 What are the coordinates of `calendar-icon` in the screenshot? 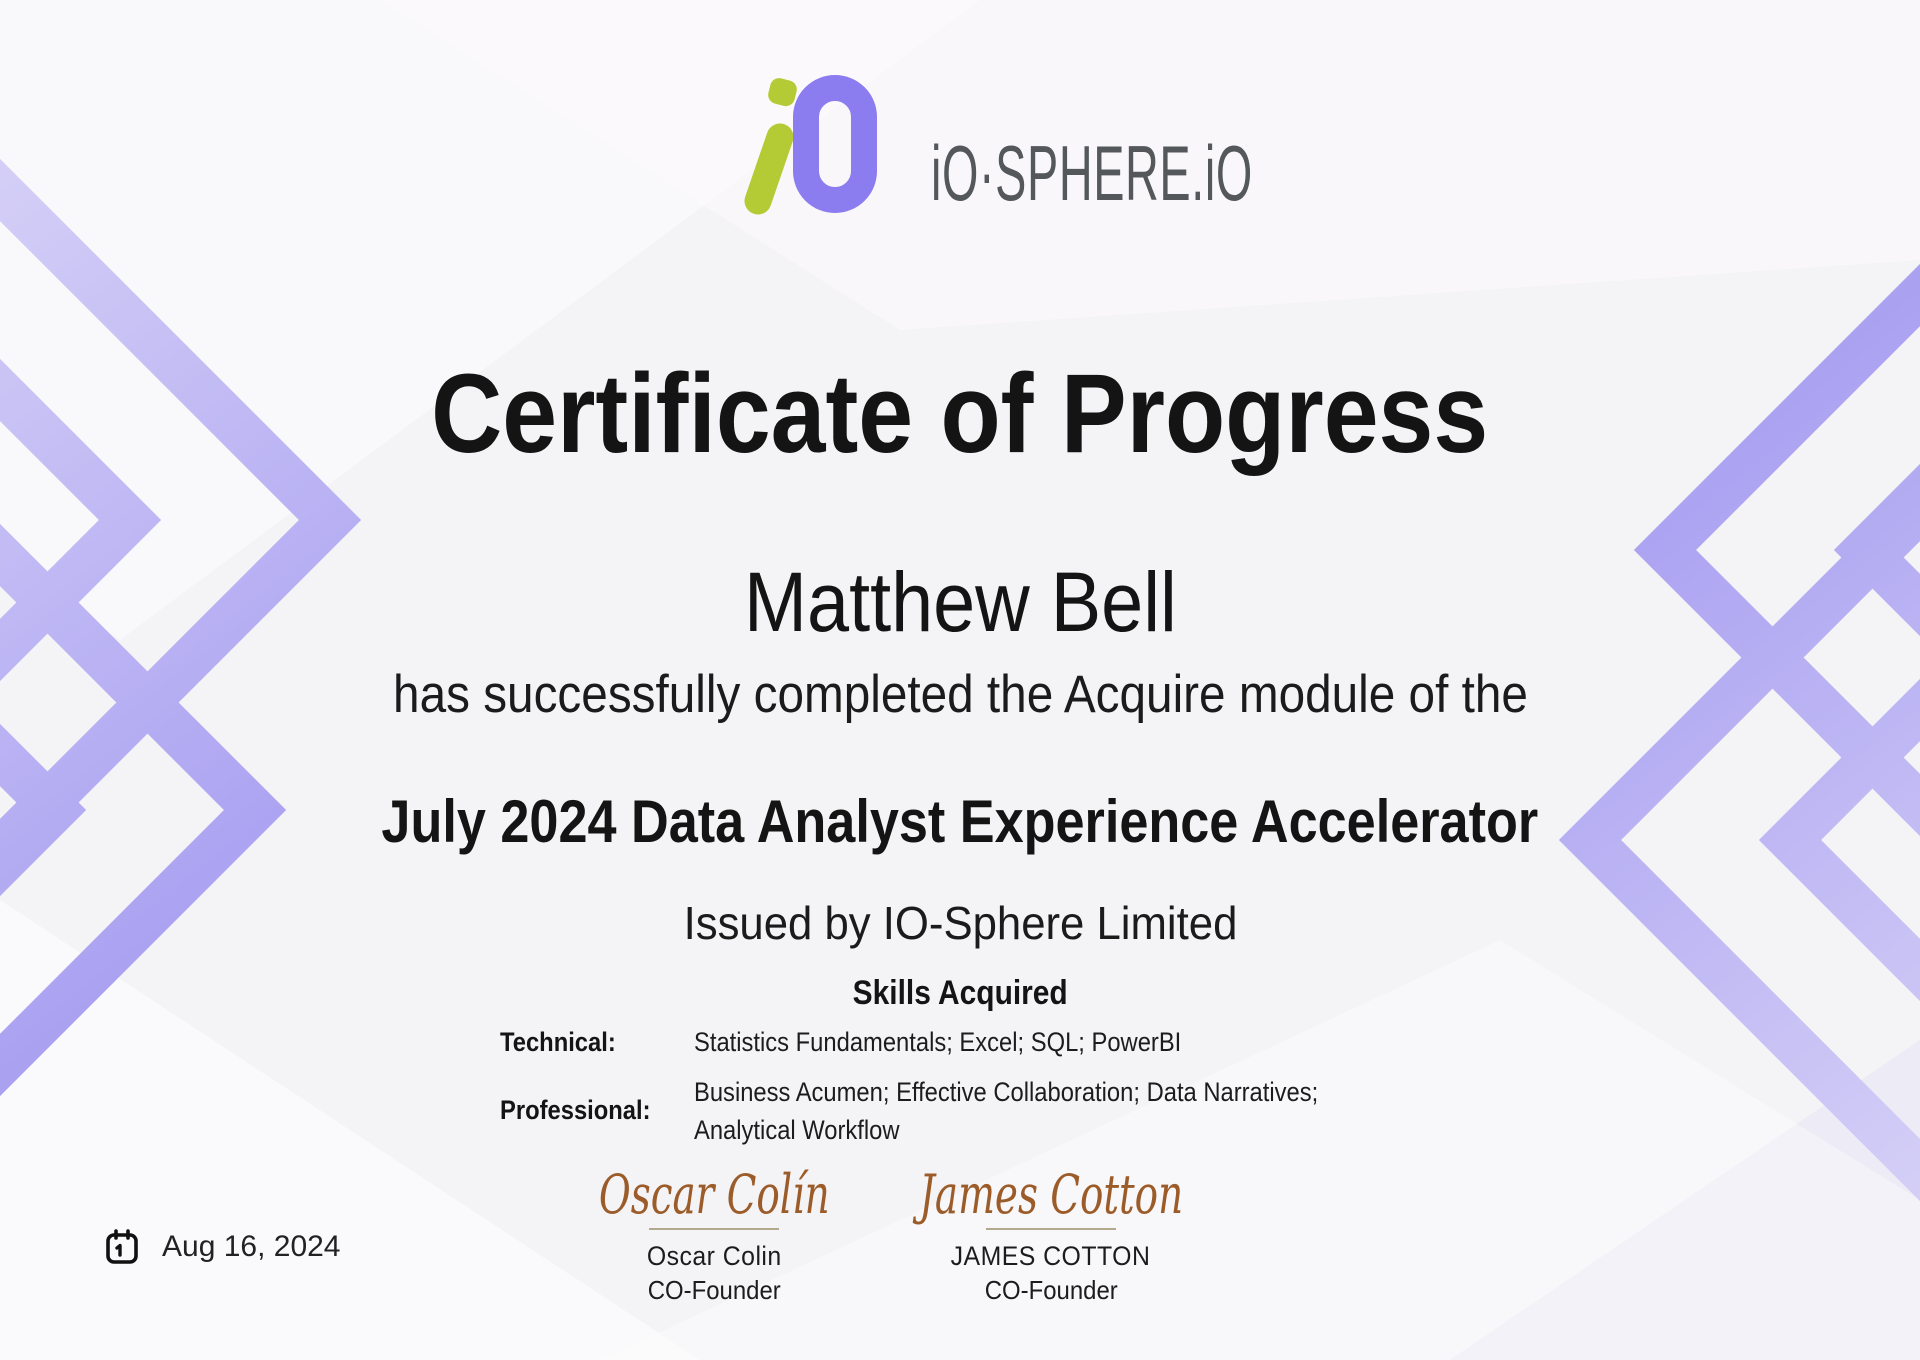 It's located at (122, 1246).